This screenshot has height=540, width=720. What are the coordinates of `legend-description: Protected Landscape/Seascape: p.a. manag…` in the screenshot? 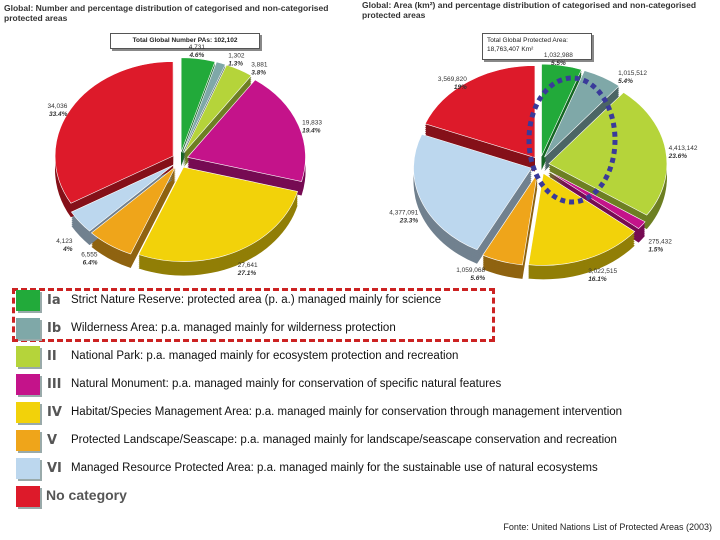 It's located at (344, 440).